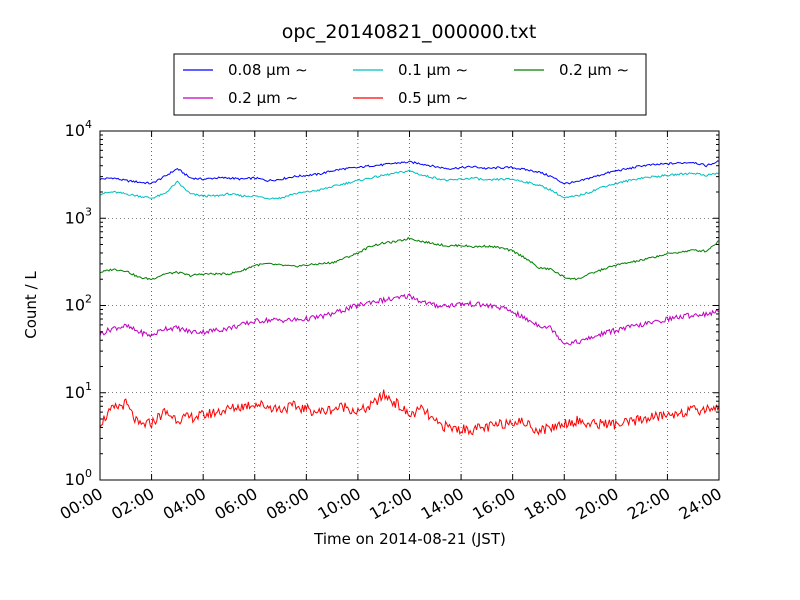 Image resolution: width=800 pixels, height=600 pixels. What do you see at coordinates (433, 70) in the screenshot?
I see `legend-label: 0.1 μm ∼` at bounding box center [433, 70].